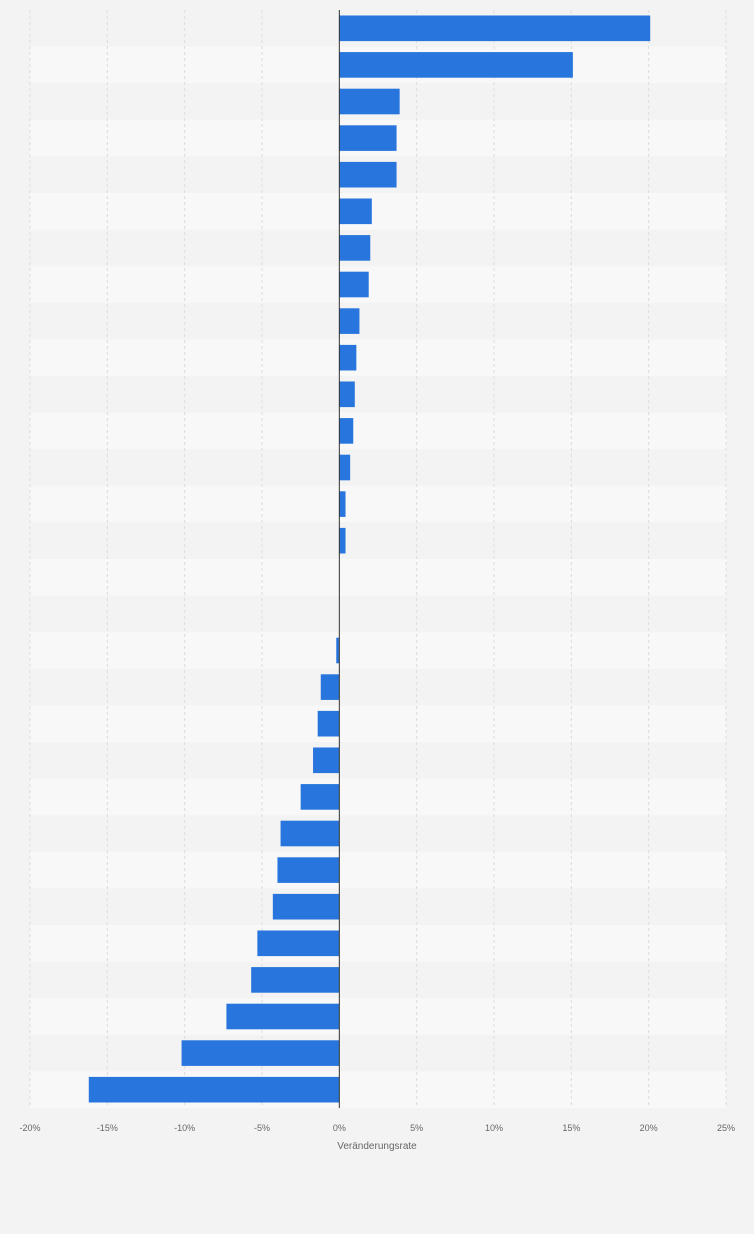 The width and height of the screenshot is (754, 1234). What do you see at coordinates (416, 1128) in the screenshot?
I see `x-tick-label: 5%` at bounding box center [416, 1128].